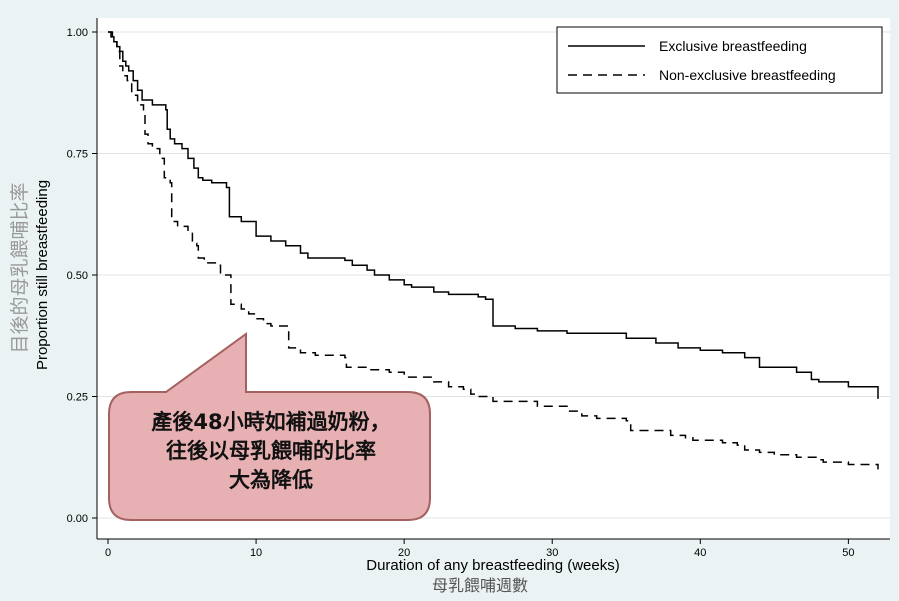 The image size is (899, 601). Describe the element at coordinates (404, 553) in the screenshot. I see `x-tick-label: 20` at that location.